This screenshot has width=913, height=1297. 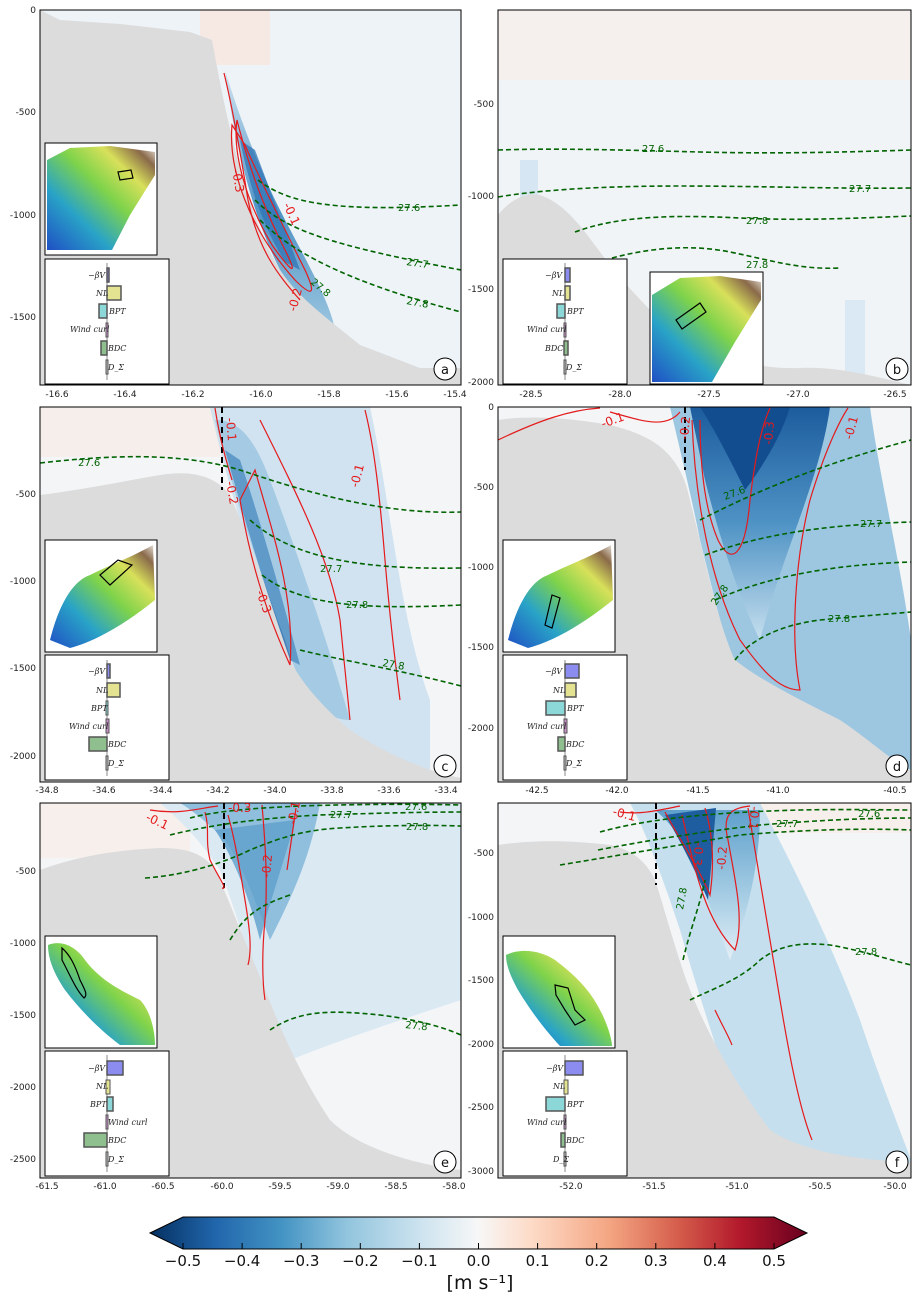 I want to click on panel-e-ytick: -1000, so click(x=23, y=944).